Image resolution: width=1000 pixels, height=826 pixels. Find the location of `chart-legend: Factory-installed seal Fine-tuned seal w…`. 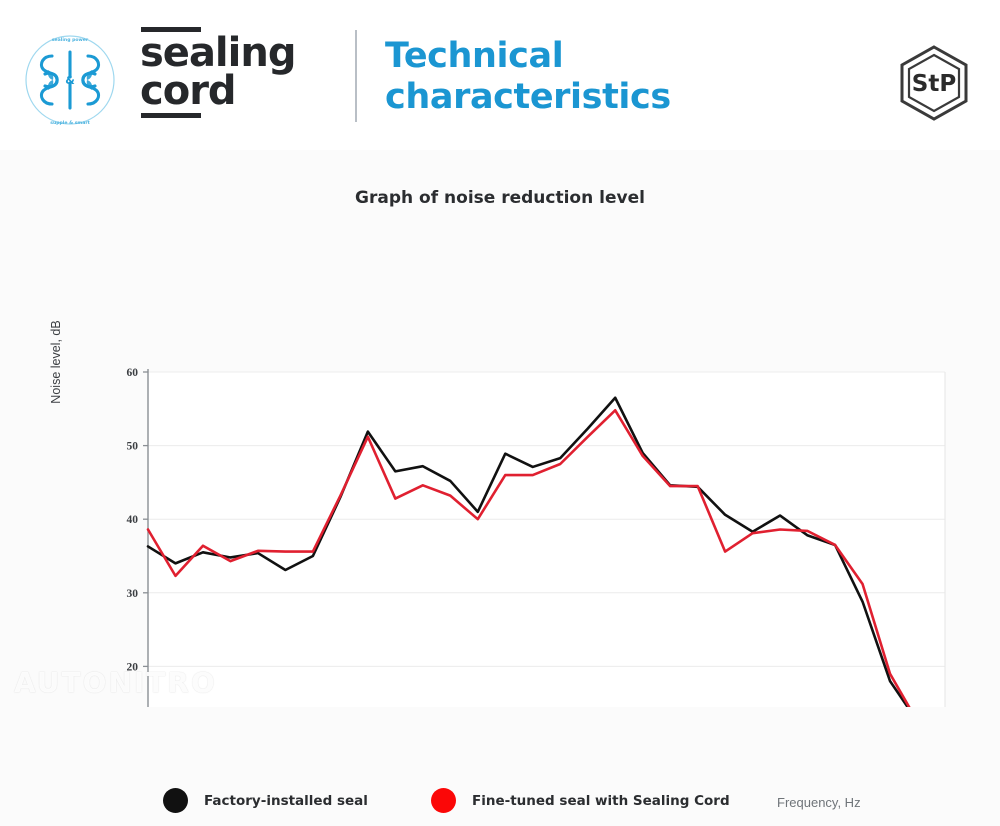

chart-legend: Factory-installed seal Fine-tuned seal w… is located at coordinates (500, 802).